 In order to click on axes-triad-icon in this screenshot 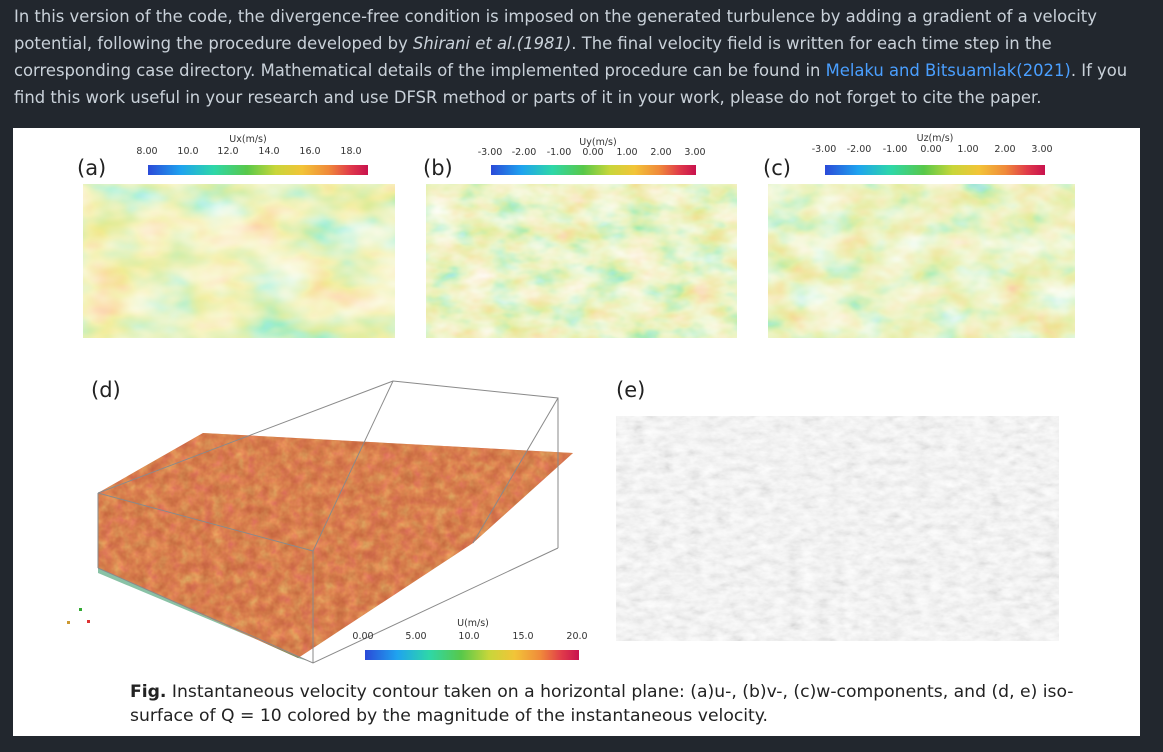, I will do `click(82, 618)`.